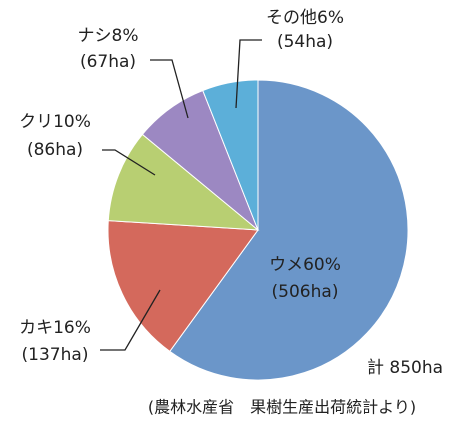 The image size is (474, 422). Describe the element at coordinates (125, 36) in the screenshot. I see `percent-label: 8%` at that location.